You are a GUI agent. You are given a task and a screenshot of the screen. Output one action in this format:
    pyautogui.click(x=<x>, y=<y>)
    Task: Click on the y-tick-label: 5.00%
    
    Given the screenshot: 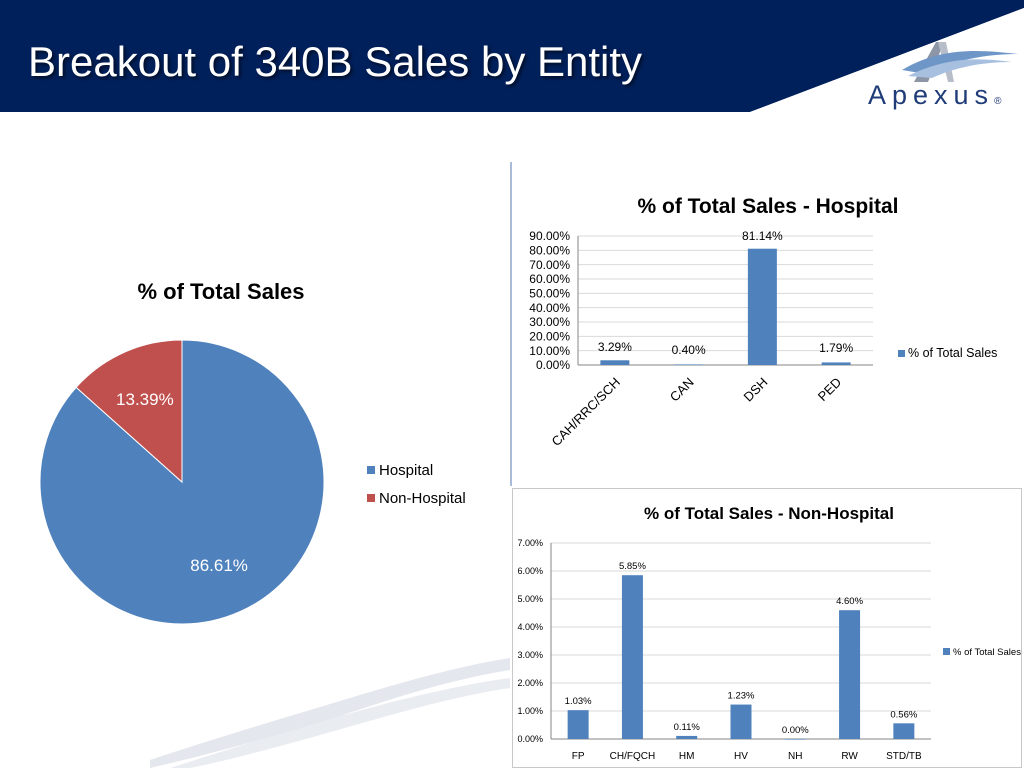 What is the action you would take?
    pyautogui.click(x=530, y=599)
    